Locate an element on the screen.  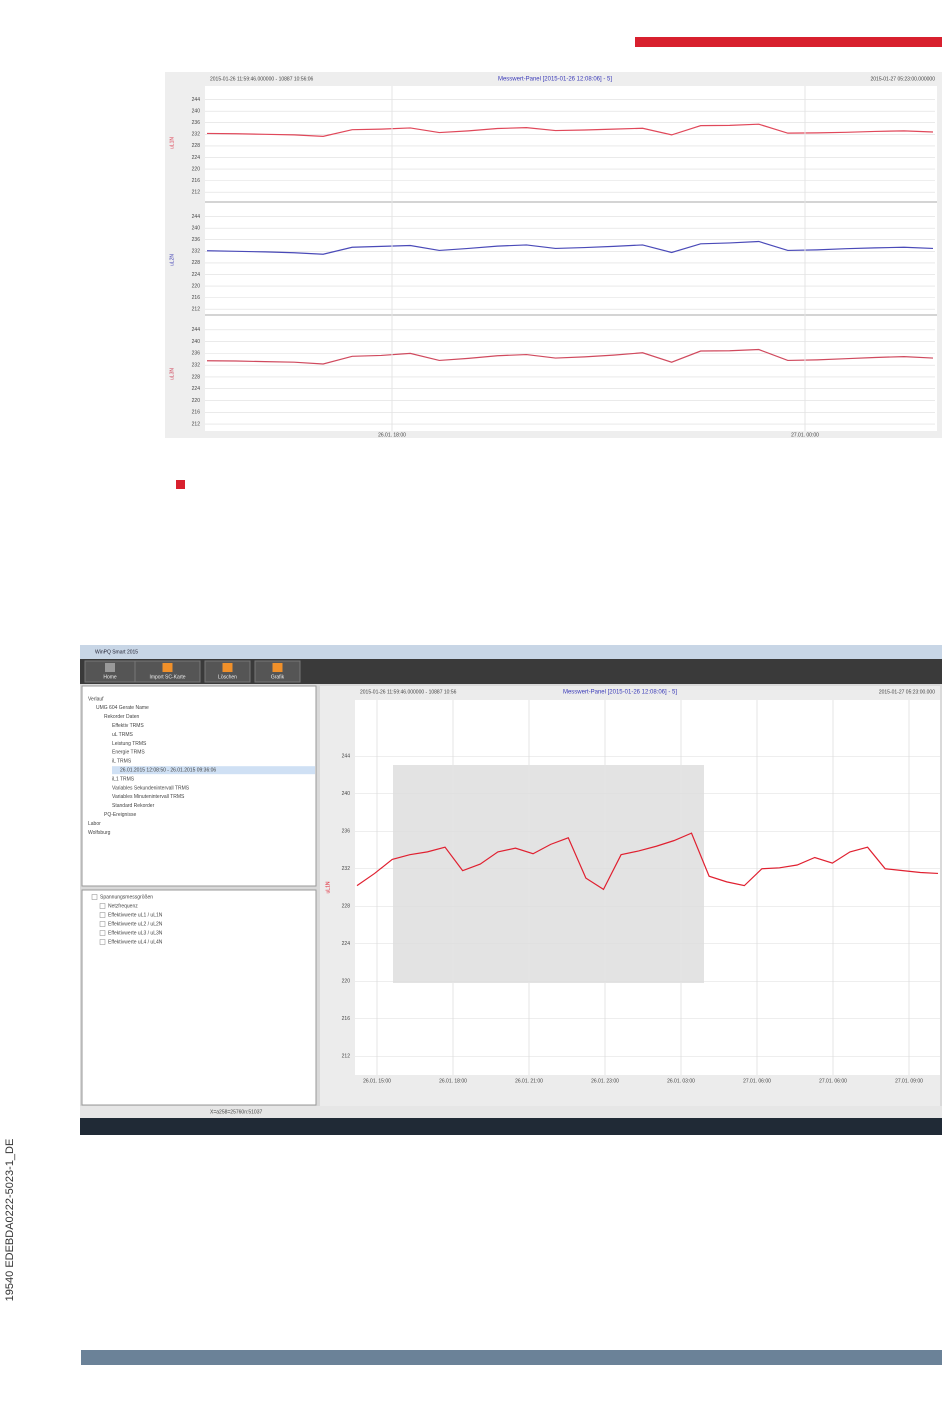
tree-item: Leistung TRMS is located at coordinates (129, 744).